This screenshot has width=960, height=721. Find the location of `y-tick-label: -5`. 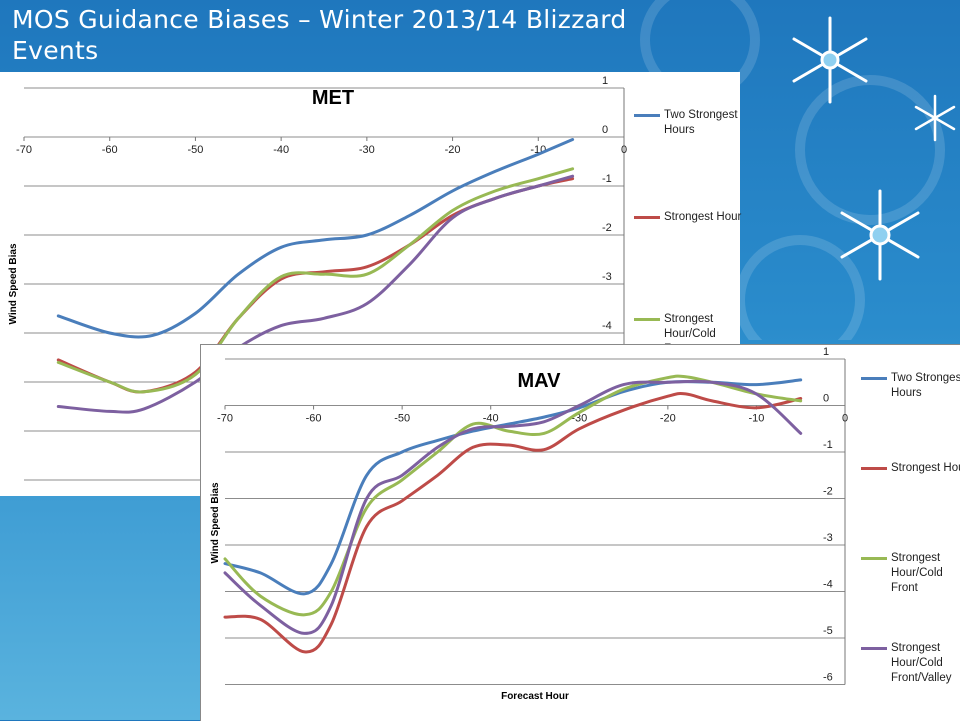

y-tick-label: -5 is located at coordinates (828, 631).